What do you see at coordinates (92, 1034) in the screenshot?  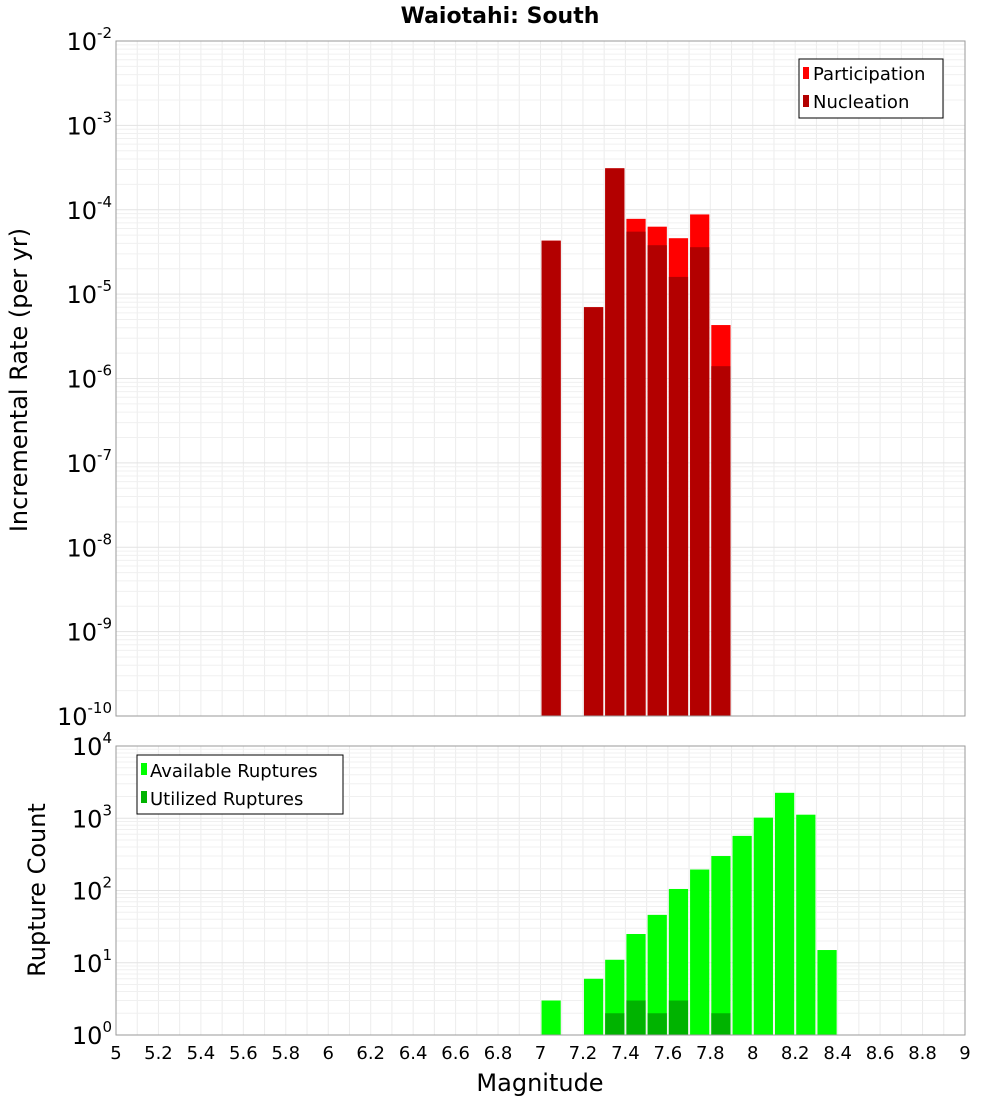 I see `y-tick-label: 10⁰` at bounding box center [92, 1034].